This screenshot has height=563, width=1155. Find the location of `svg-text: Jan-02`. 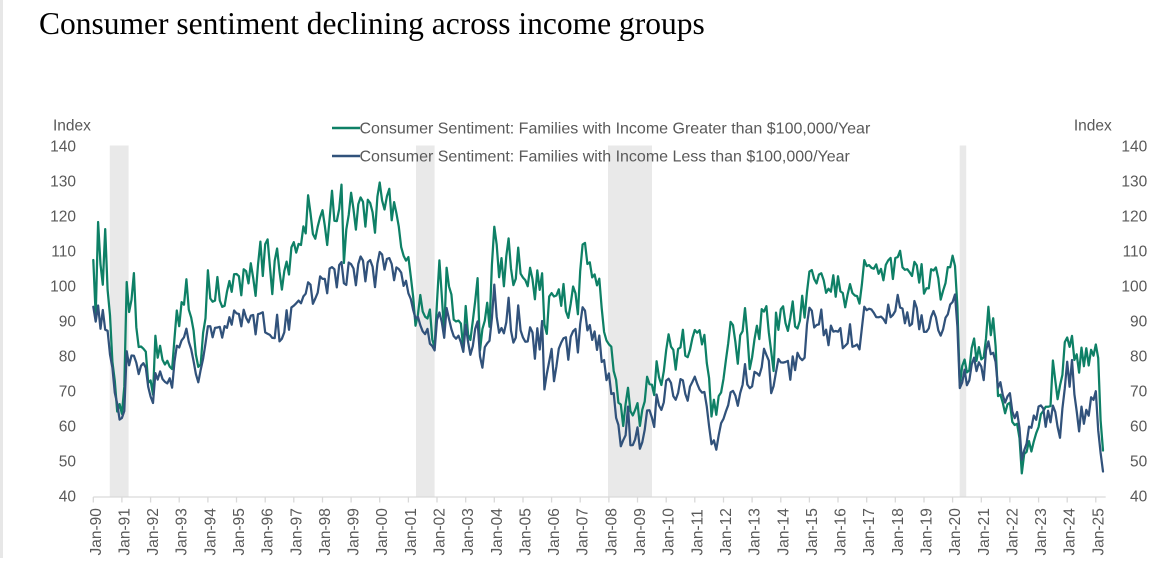

svg-text: Jan-02 is located at coordinates (440, 531).